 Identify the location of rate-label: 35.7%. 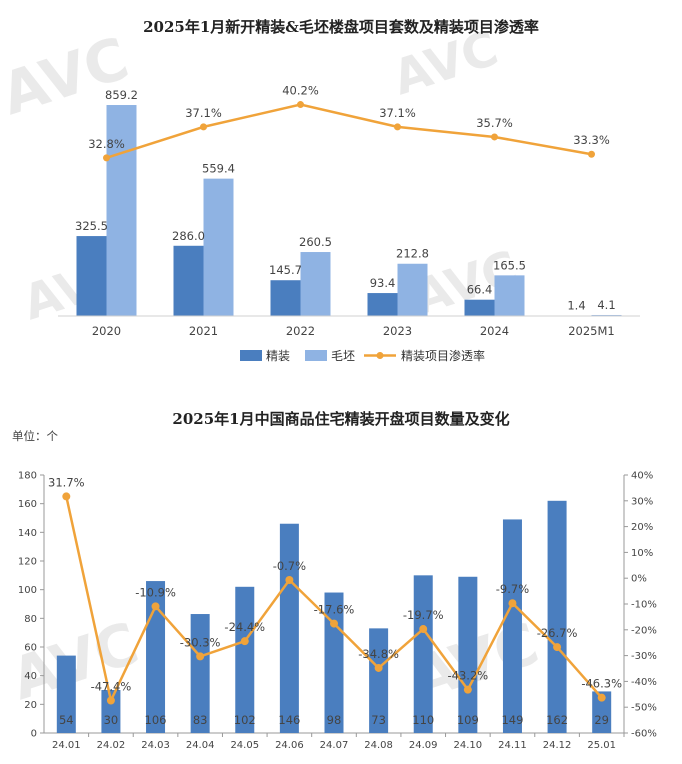
(494, 123).